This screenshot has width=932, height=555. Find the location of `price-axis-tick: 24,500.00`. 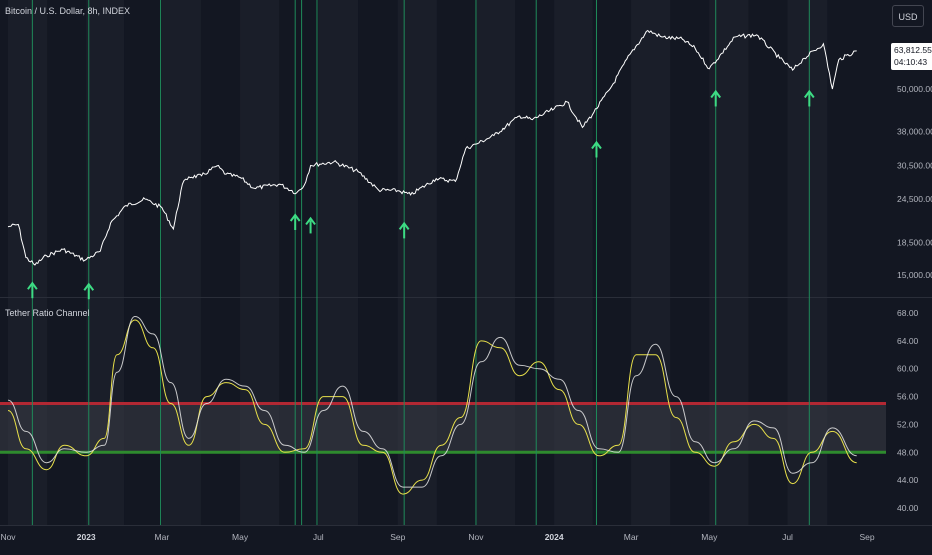

price-axis-tick: 24,500.00 is located at coordinates (914, 199).